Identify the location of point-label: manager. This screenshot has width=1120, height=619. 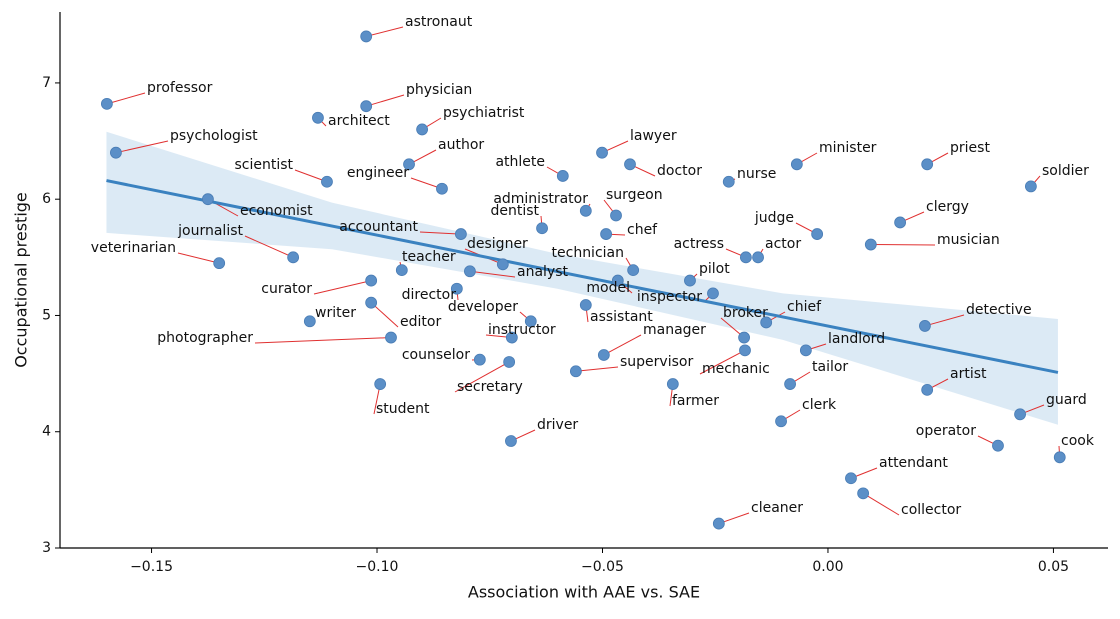
(674, 330).